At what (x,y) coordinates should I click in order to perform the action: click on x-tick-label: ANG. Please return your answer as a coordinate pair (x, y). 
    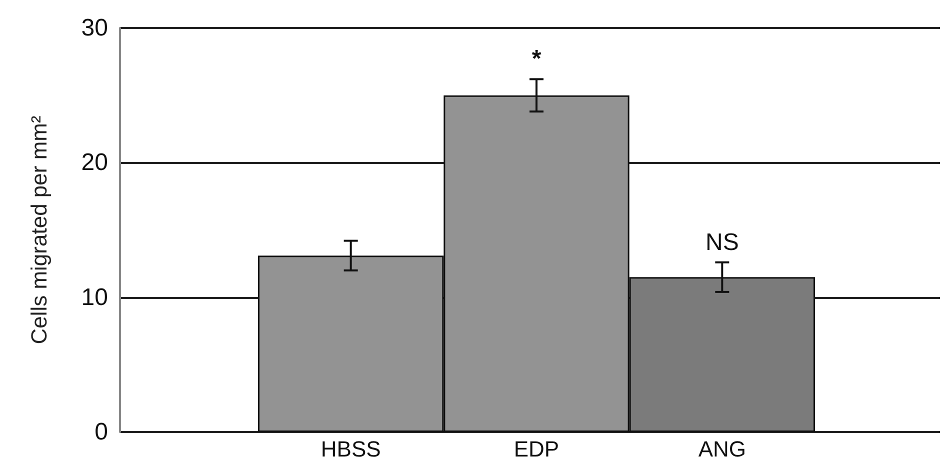
    Looking at the image, I should click on (722, 449).